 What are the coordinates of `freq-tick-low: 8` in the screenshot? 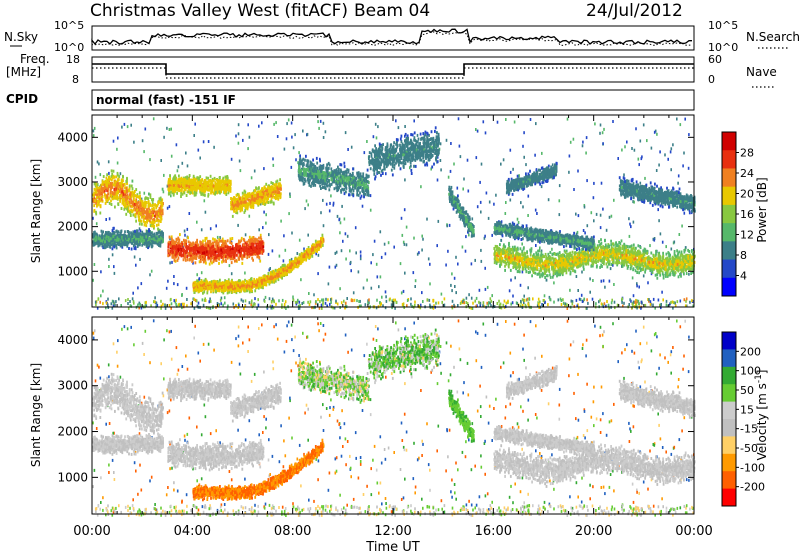 It's located at (75, 79).